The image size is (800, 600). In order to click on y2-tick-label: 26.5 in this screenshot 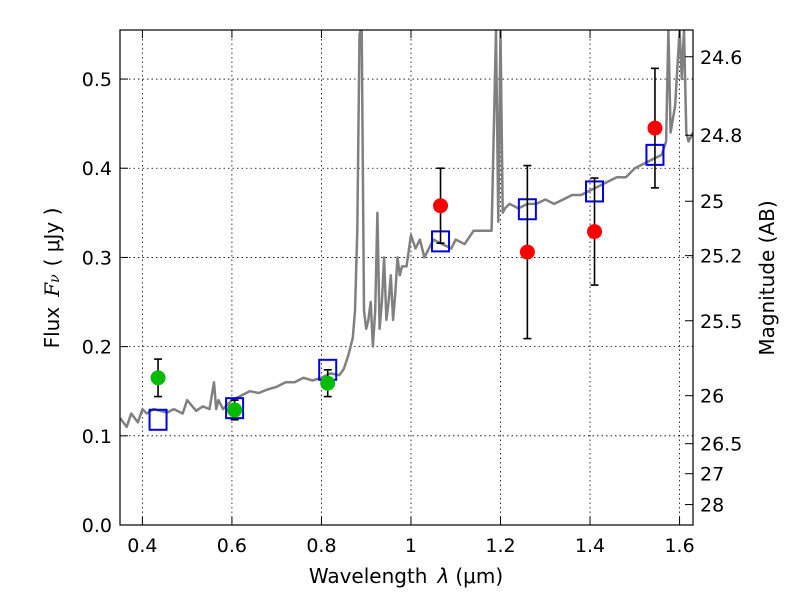, I will do `click(721, 445)`.